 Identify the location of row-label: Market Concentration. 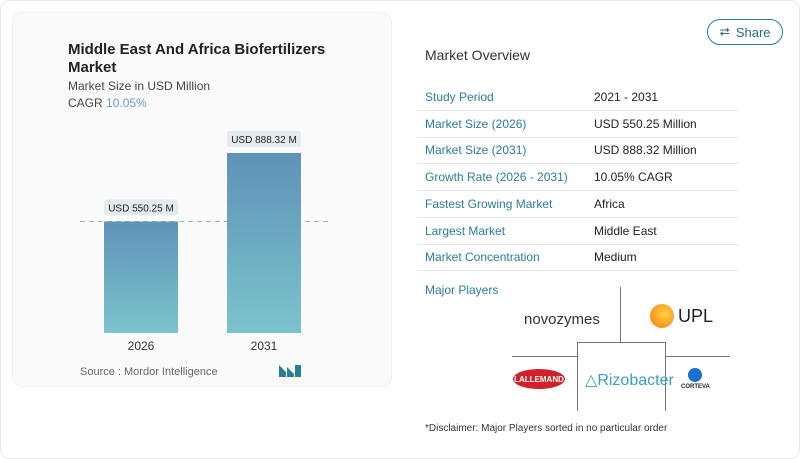
(482, 257).